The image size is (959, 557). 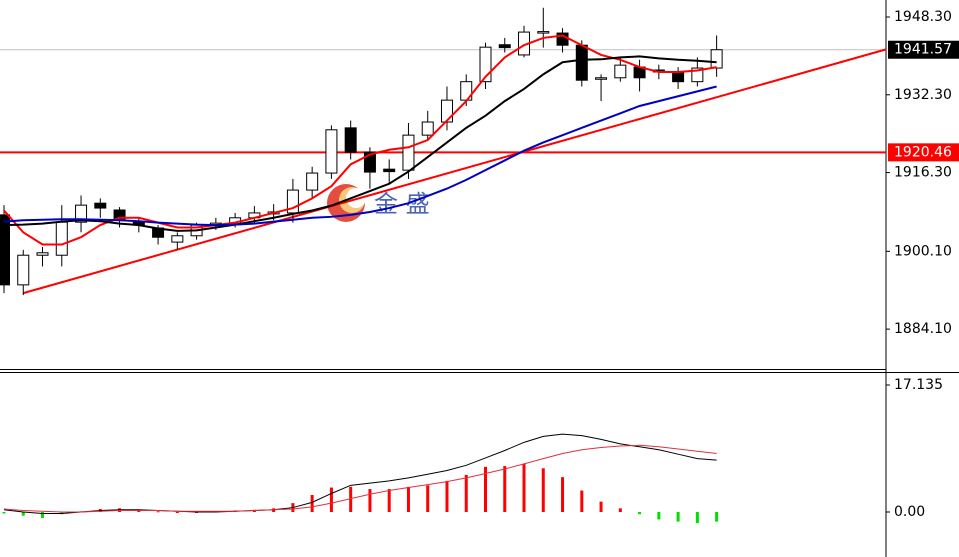 What do you see at coordinates (918, 385) in the screenshot?
I see `y-tick-label: 17.135` at bounding box center [918, 385].